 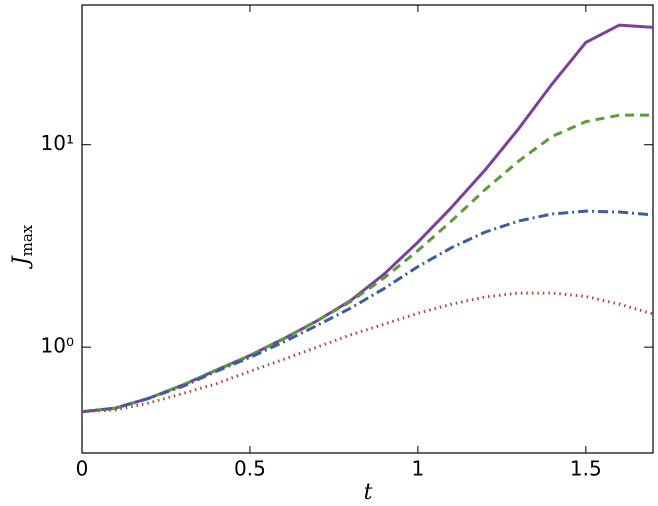 I want to click on y-axis-label-sub: max, so click(x=27, y=240).